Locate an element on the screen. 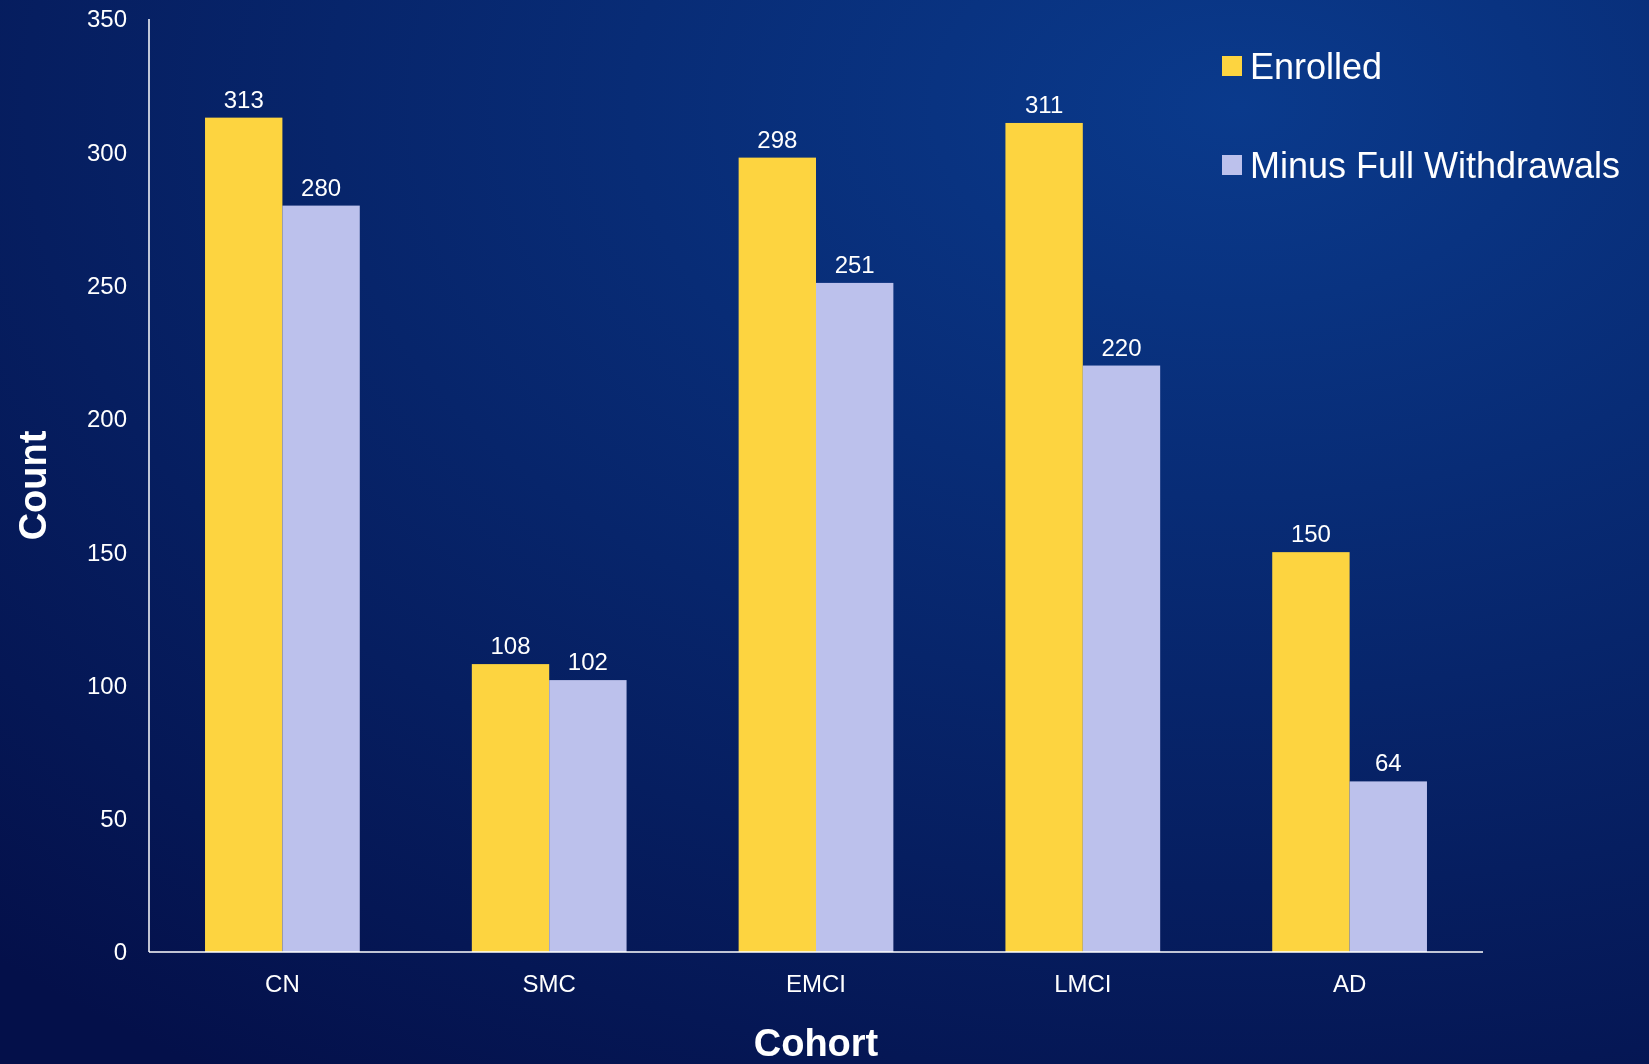  x-tick-label: AD is located at coordinates (1349, 983).